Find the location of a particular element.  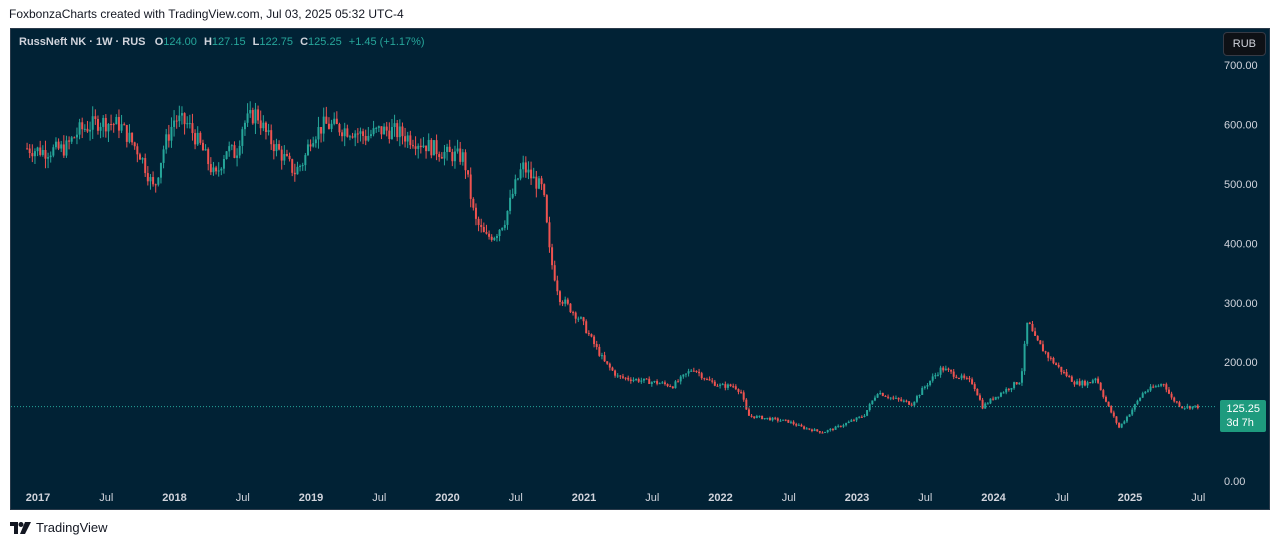

close-value: 125.25 is located at coordinates (325, 42).